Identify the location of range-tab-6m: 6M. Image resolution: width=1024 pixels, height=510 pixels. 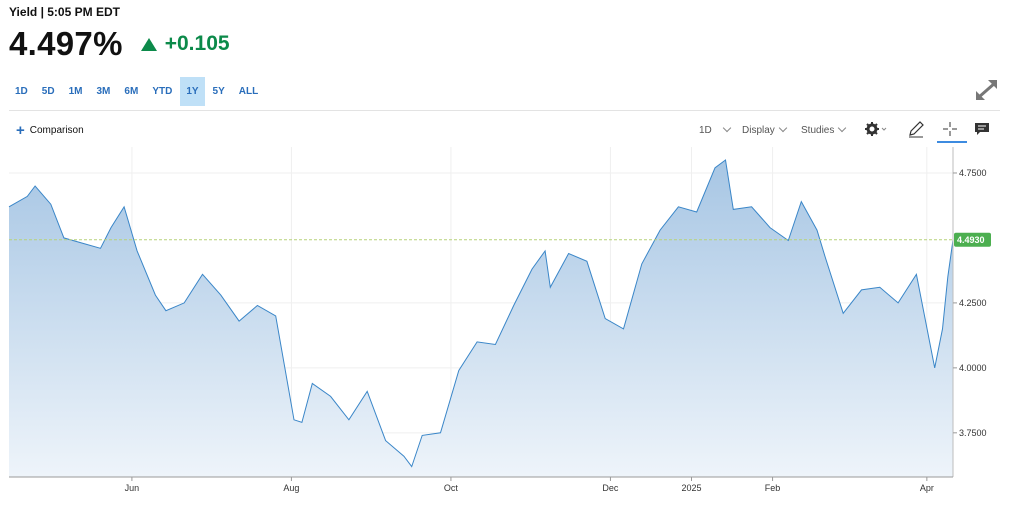
(131, 91).